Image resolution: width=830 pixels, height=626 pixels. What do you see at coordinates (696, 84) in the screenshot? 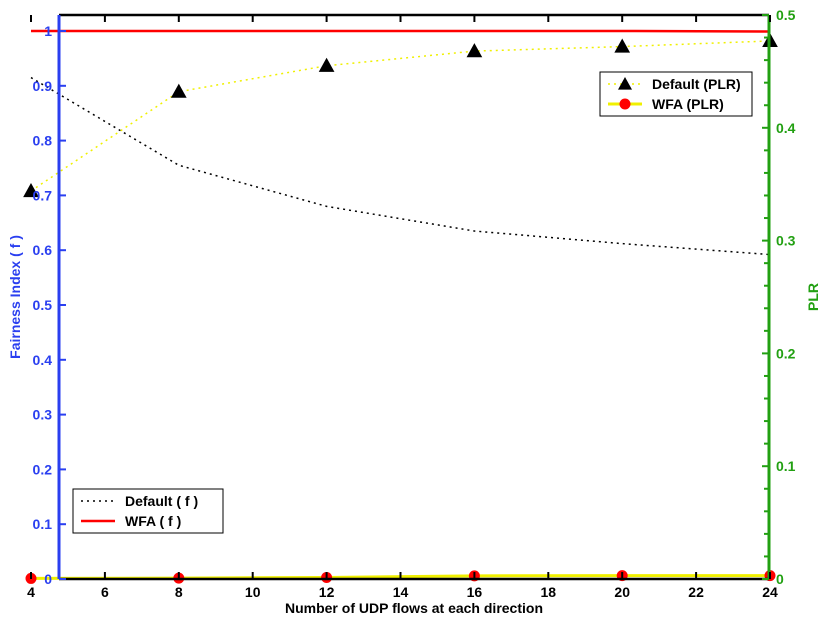
I see `legend-label: Default (PLR)` at bounding box center [696, 84].